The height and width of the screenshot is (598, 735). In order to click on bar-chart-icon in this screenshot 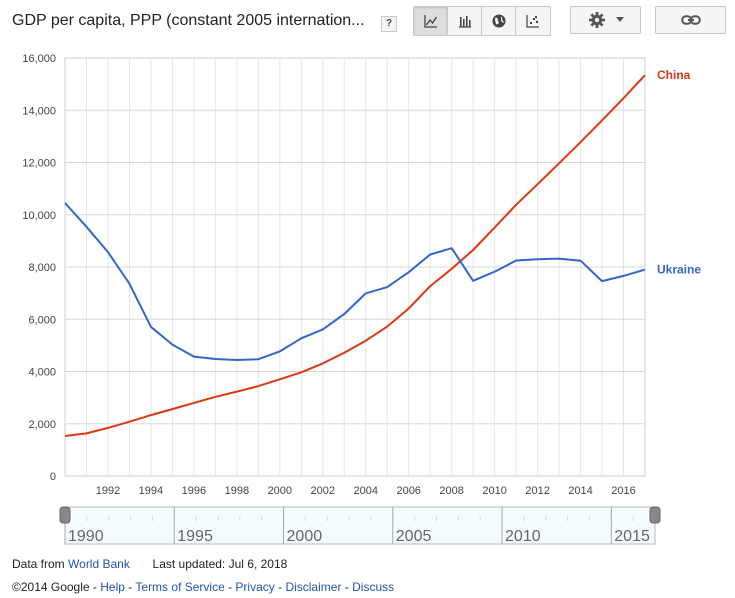, I will do `click(464, 22)`.